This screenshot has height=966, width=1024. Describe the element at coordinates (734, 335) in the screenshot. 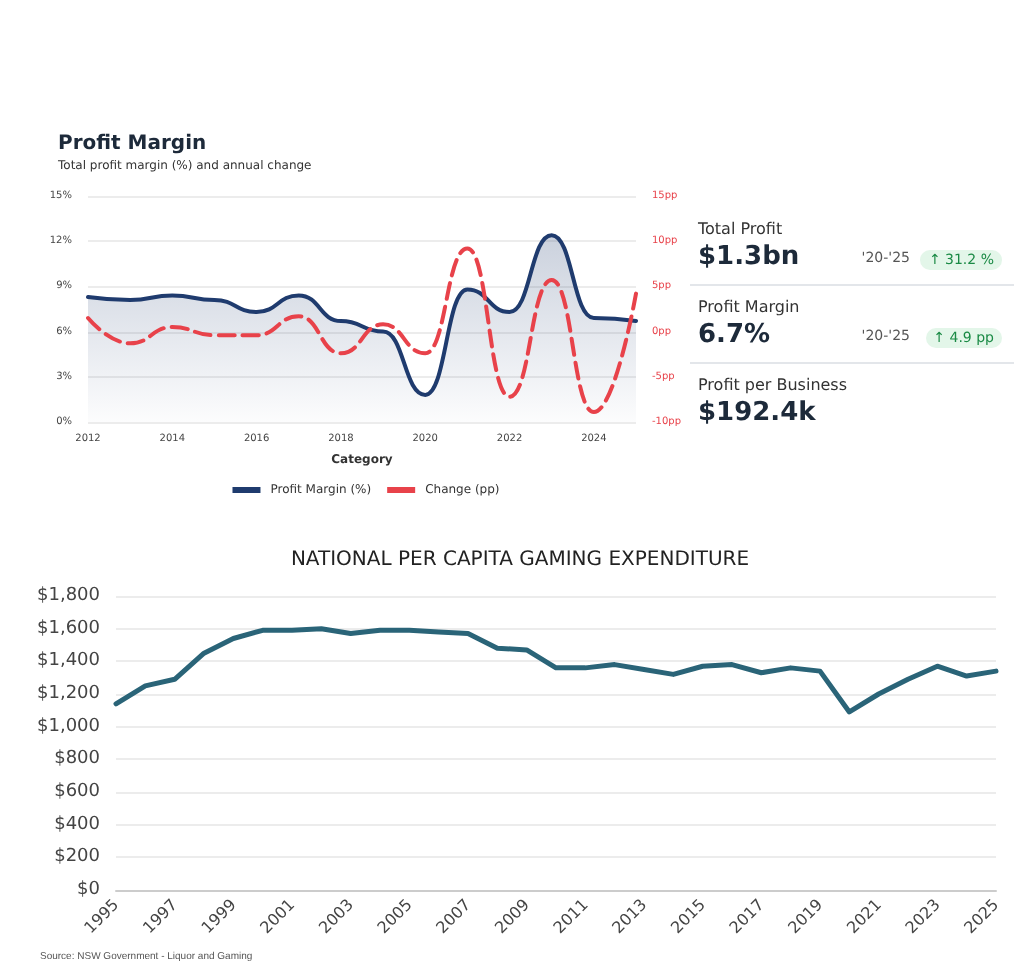

I see `text: 6.7%` at that location.